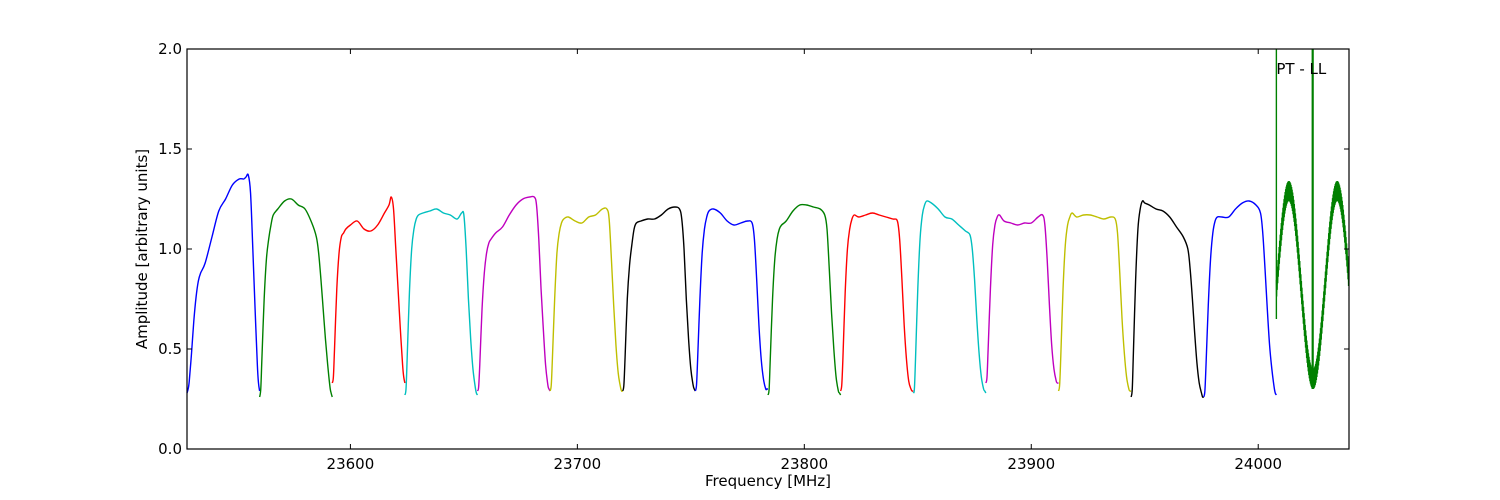 This screenshot has height=500, width=1500. I want to click on x-axis-label: Frequency [MHz], so click(768, 481).